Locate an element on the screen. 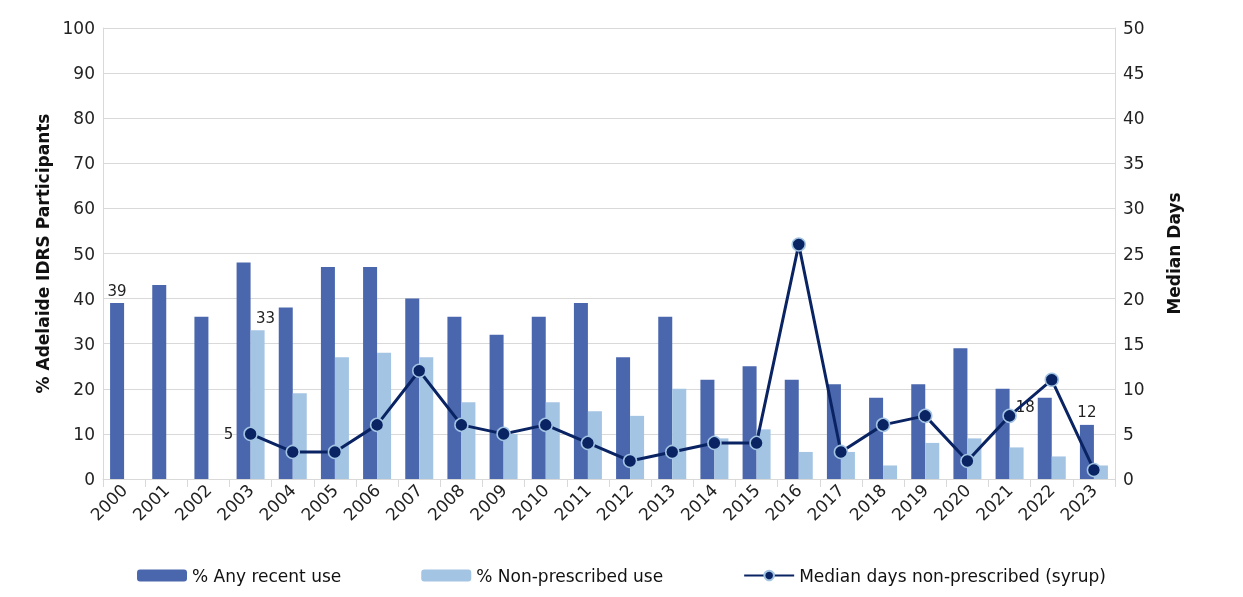 The image size is (1243, 597). y2-tick-label: 35 is located at coordinates (1134, 163).